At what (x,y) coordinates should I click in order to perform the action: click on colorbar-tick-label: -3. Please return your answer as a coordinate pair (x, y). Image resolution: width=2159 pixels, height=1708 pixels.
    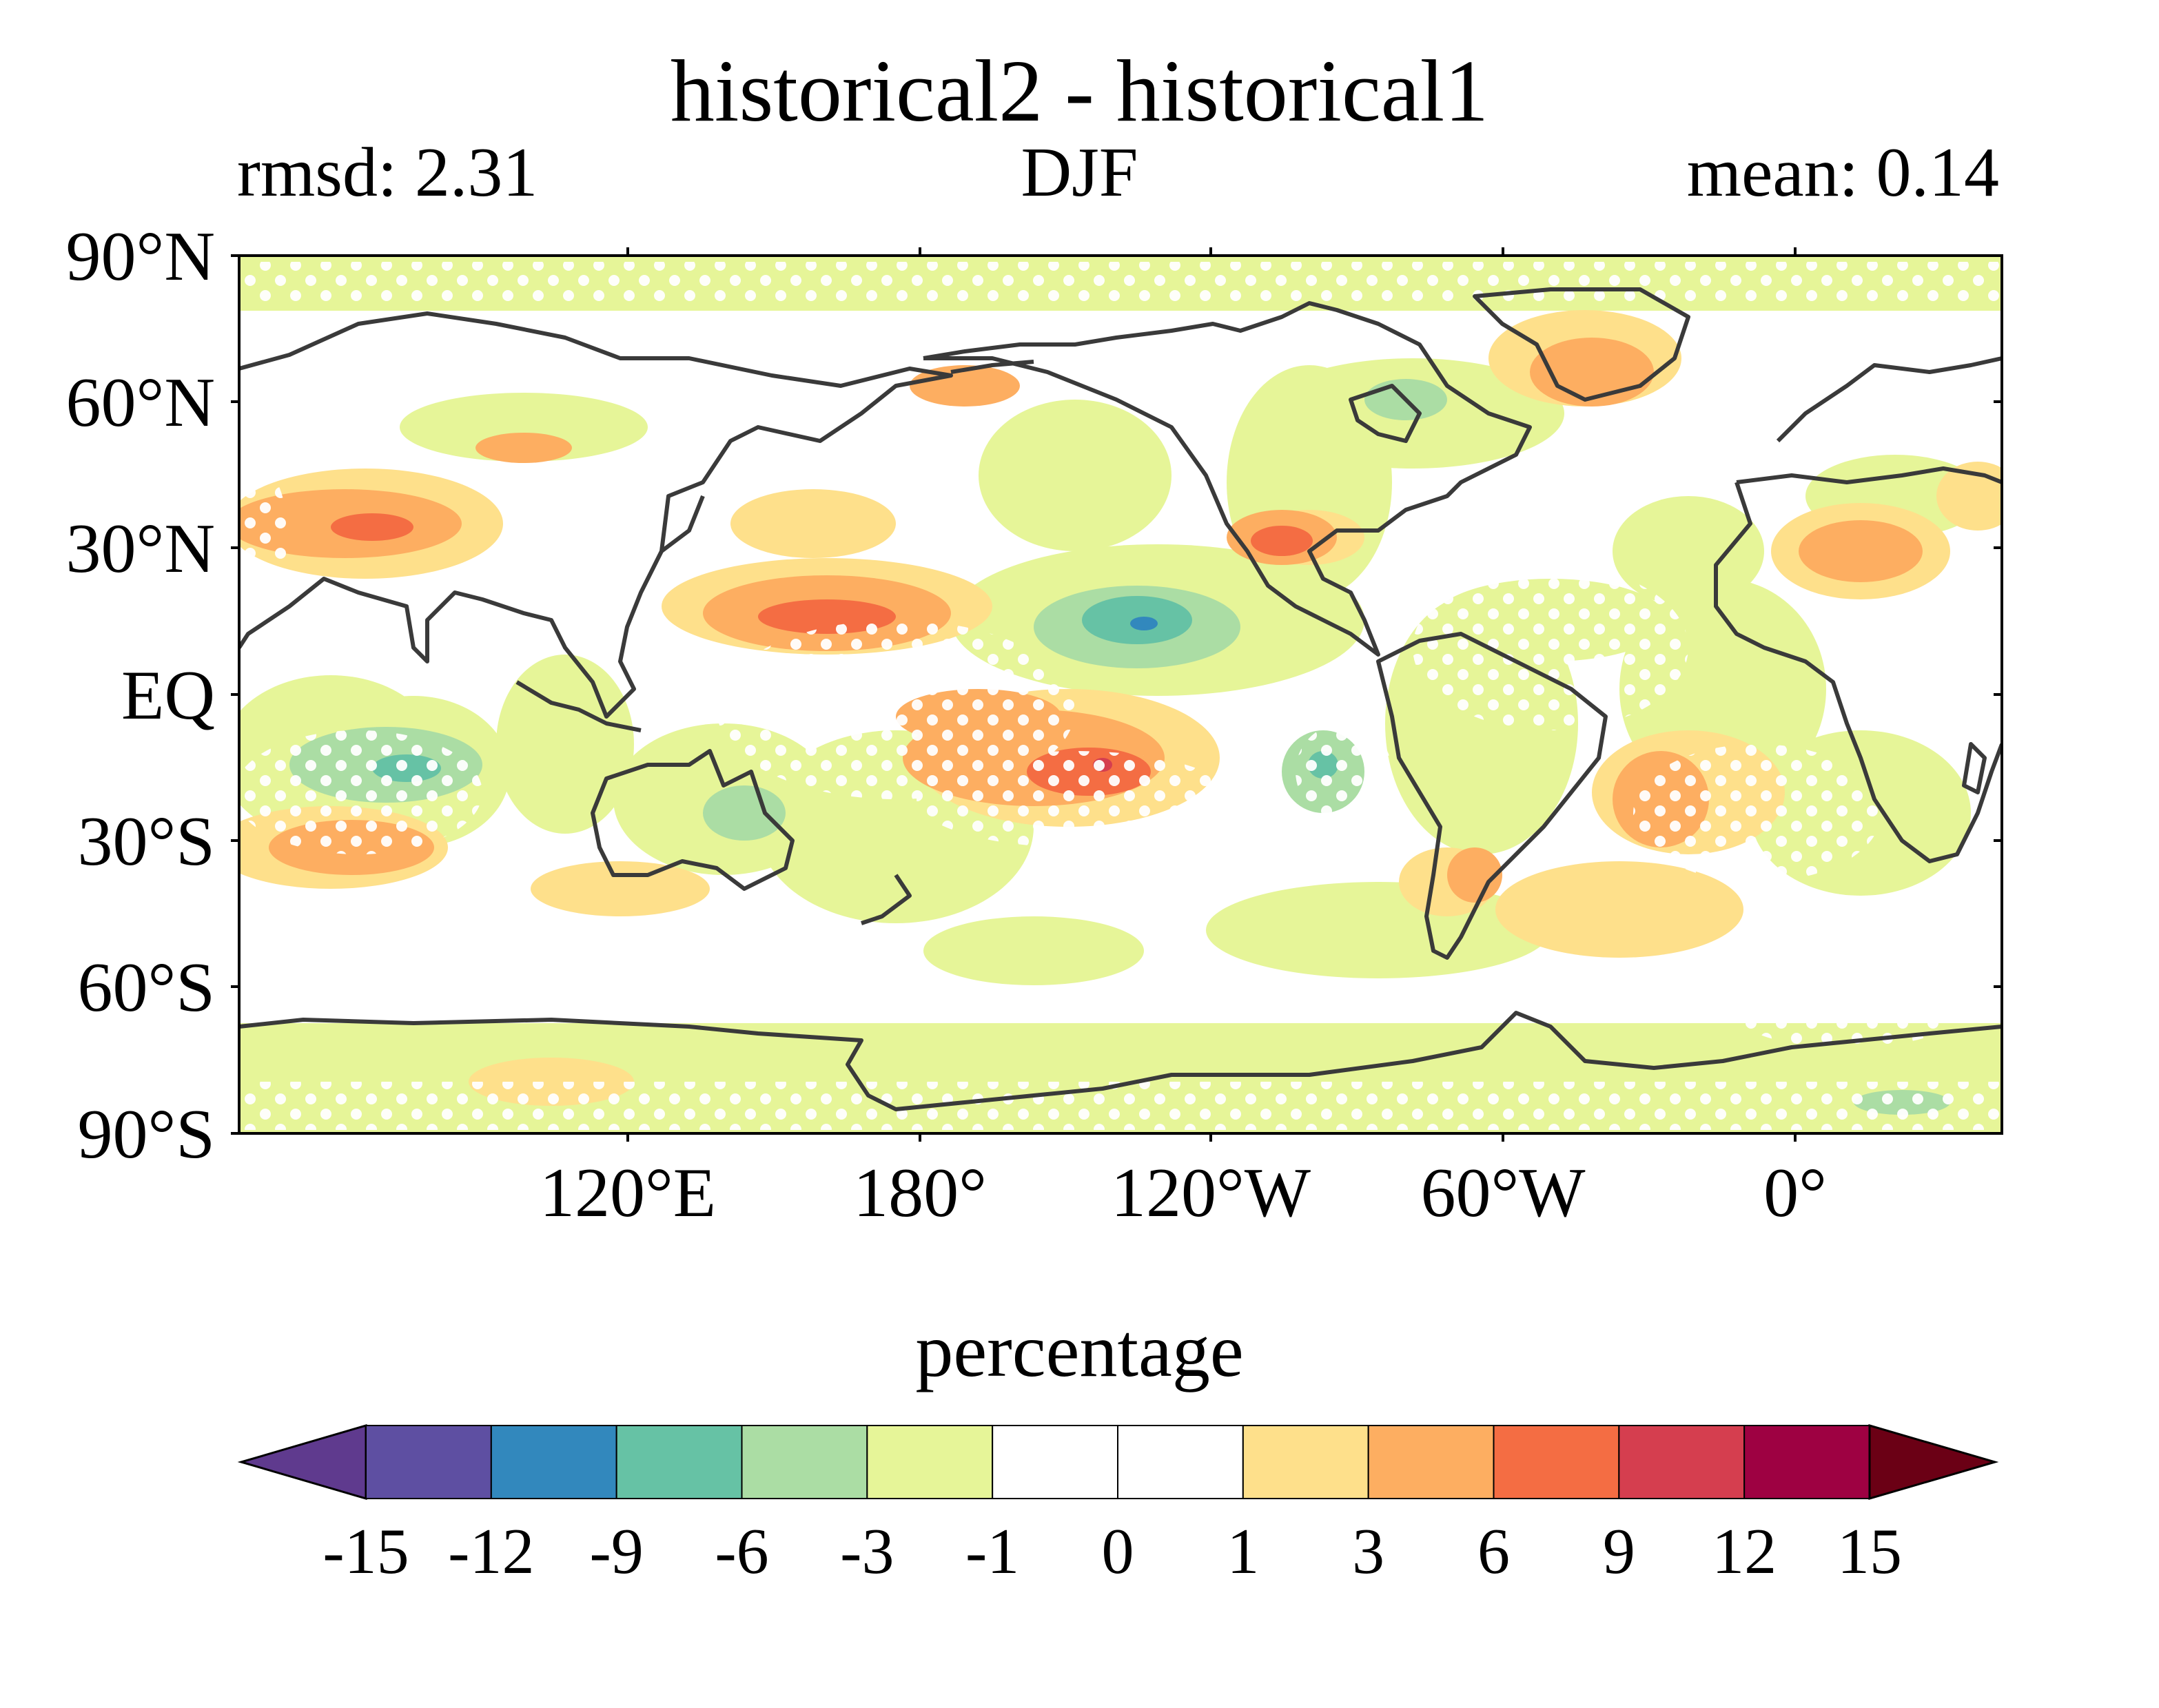
    Looking at the image, I should click on (867, 1552).